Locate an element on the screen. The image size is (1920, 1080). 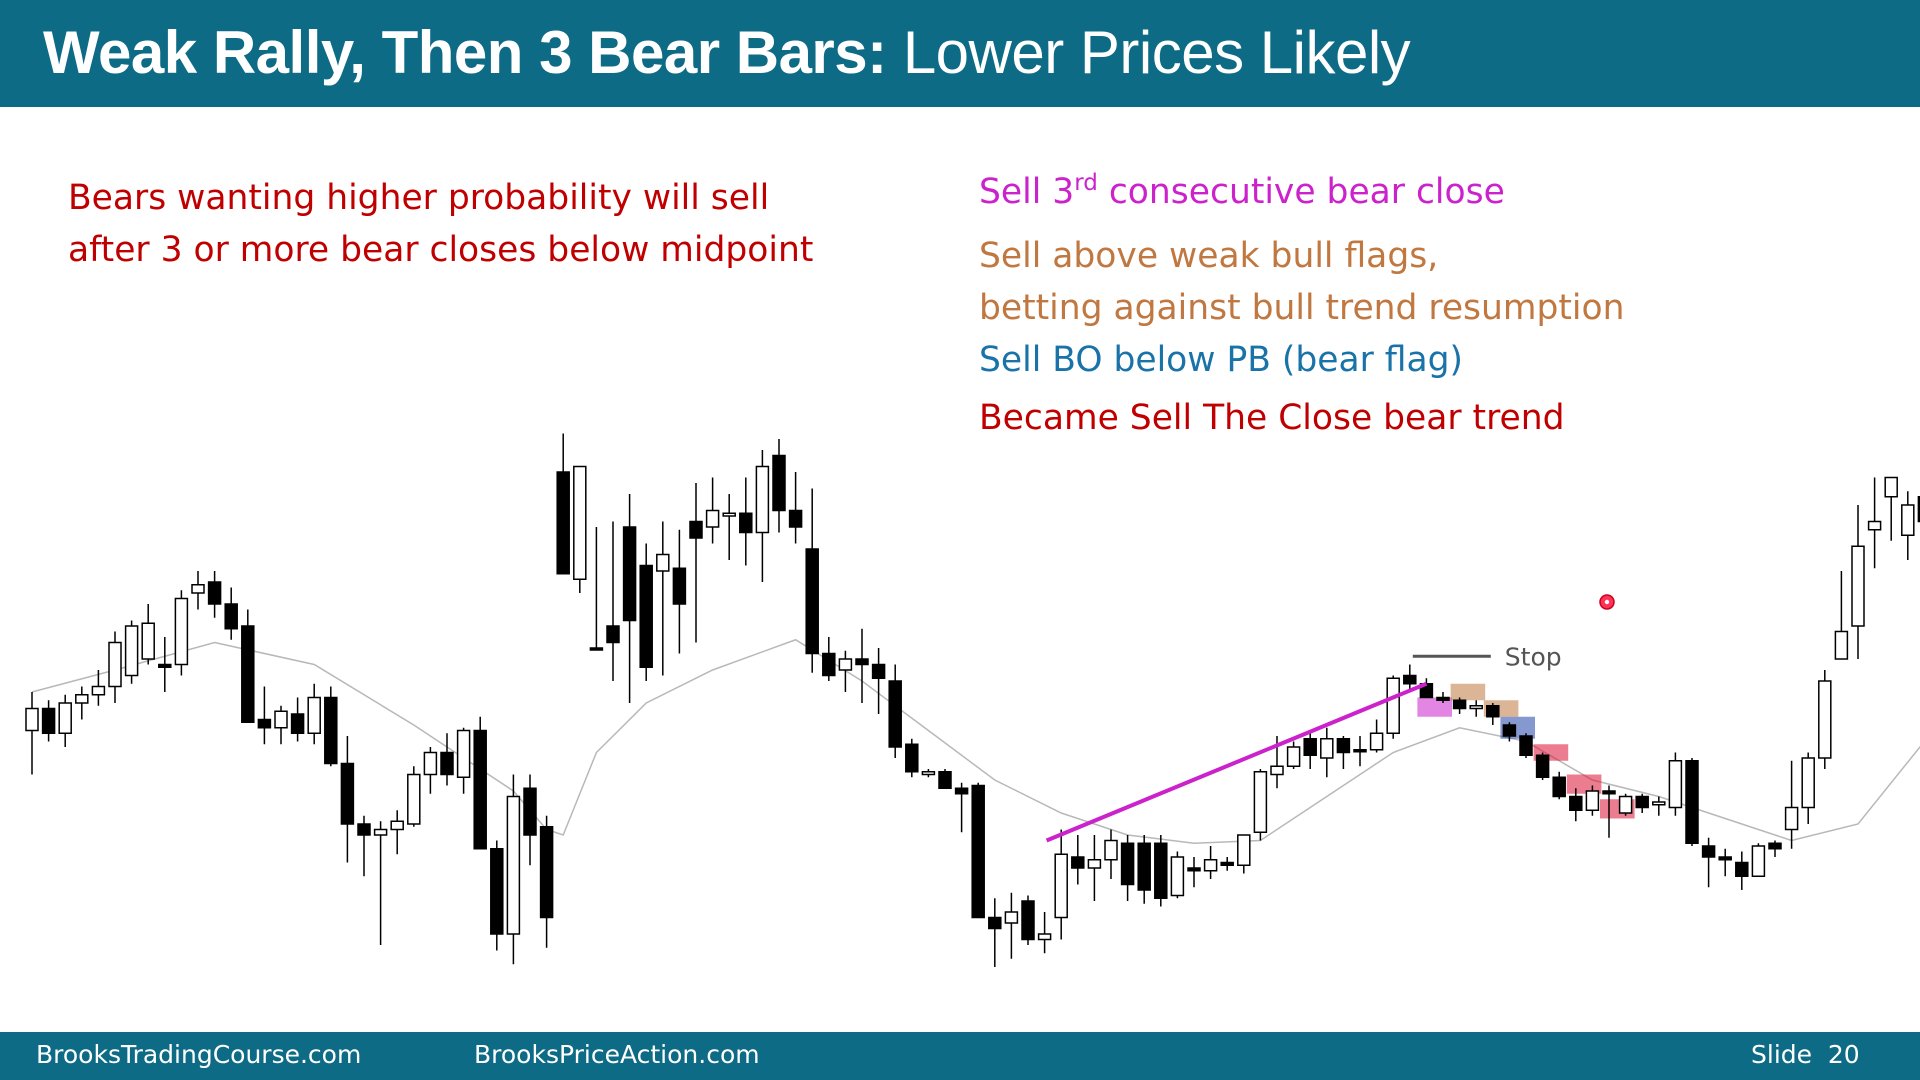
footer-brooks-trading-course: BrooksTradingCourse.com is located at coordinates (199, 1054).